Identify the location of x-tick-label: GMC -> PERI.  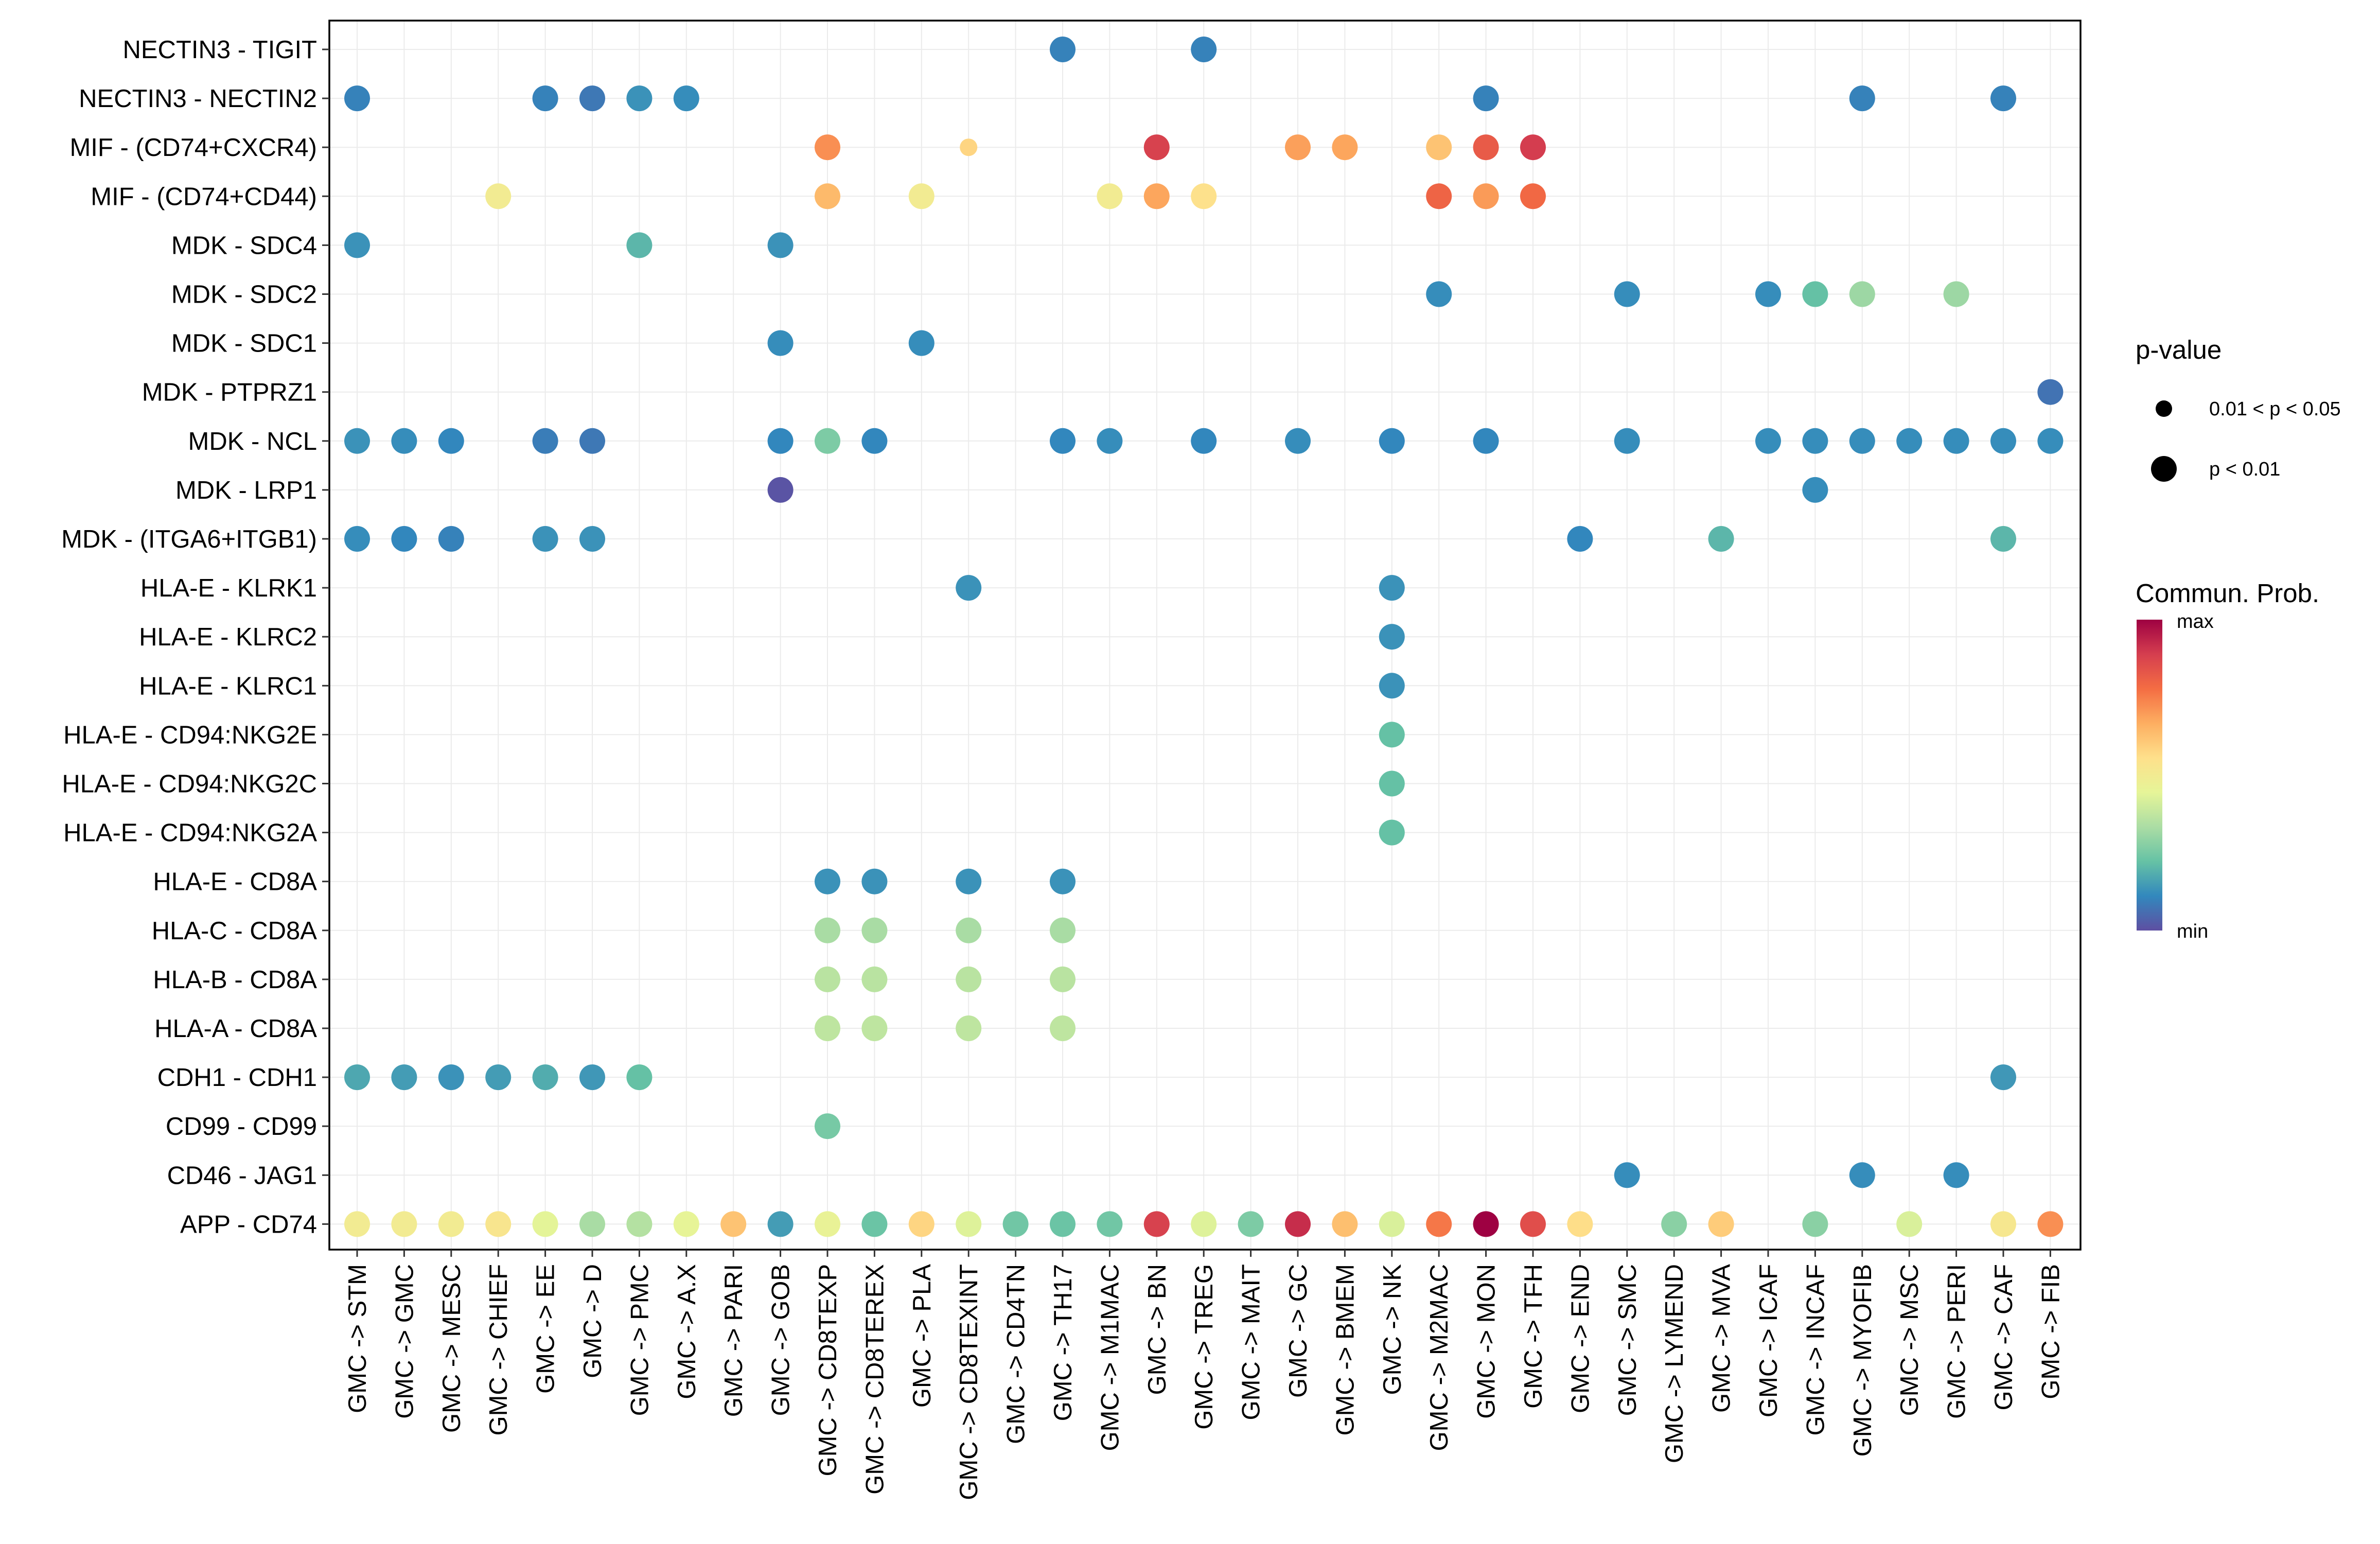
(1957, 1342).